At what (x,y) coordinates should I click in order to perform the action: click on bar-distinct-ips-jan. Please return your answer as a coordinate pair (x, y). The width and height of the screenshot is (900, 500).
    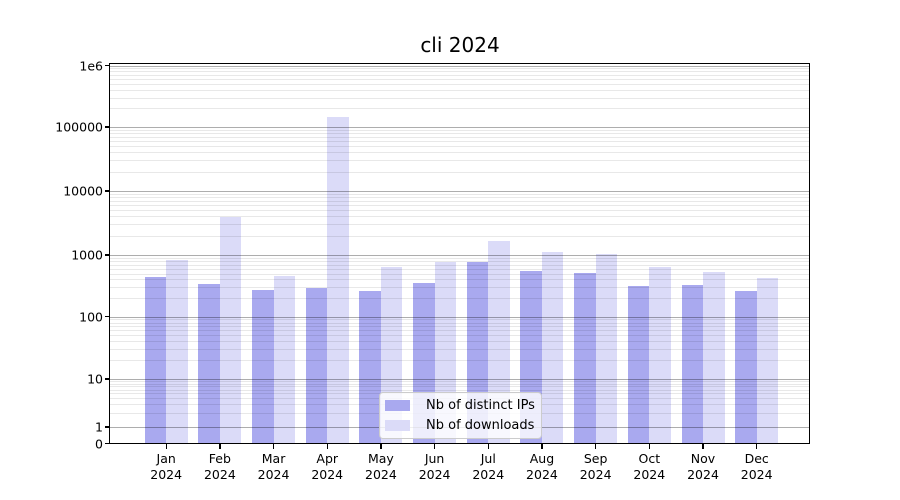
    Looking at the image, I should click on (155, 359).